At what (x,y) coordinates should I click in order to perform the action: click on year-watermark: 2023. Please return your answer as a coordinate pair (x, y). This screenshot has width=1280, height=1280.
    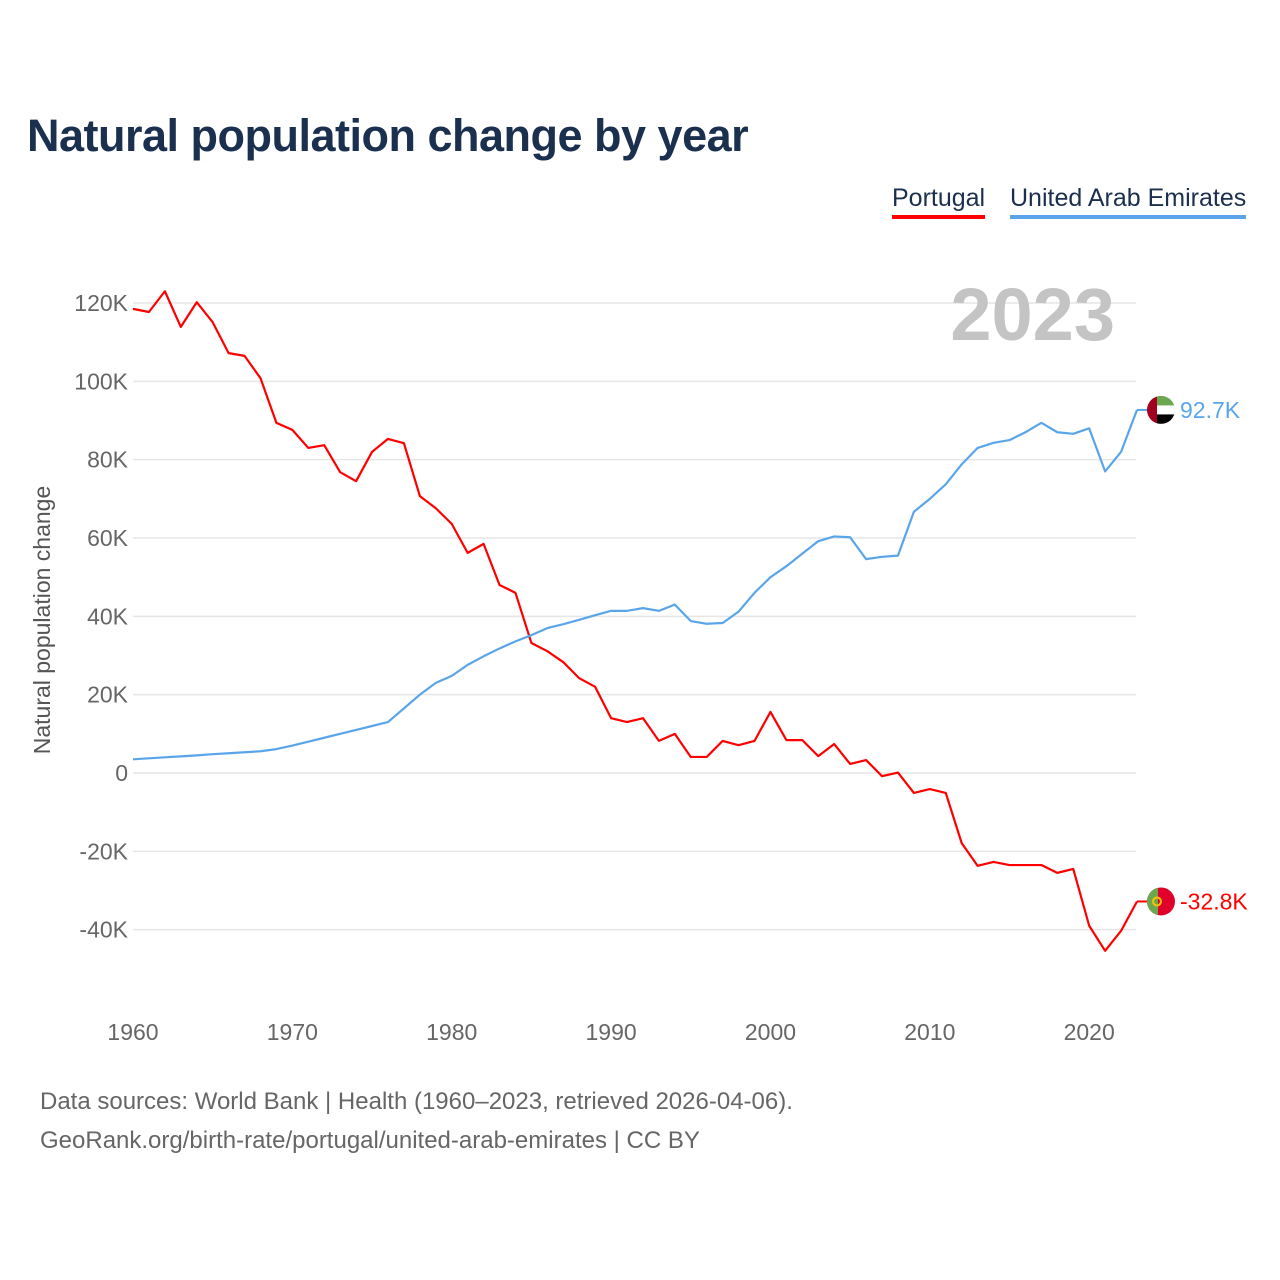
    Looking at the image, I should click on (1032, 314).